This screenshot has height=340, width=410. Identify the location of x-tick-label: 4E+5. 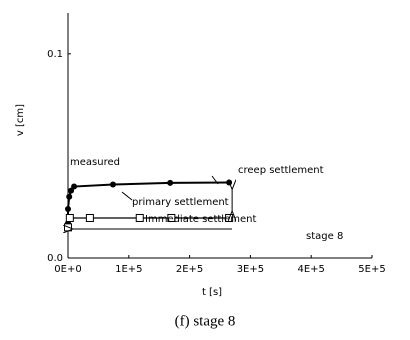
(310, 269).